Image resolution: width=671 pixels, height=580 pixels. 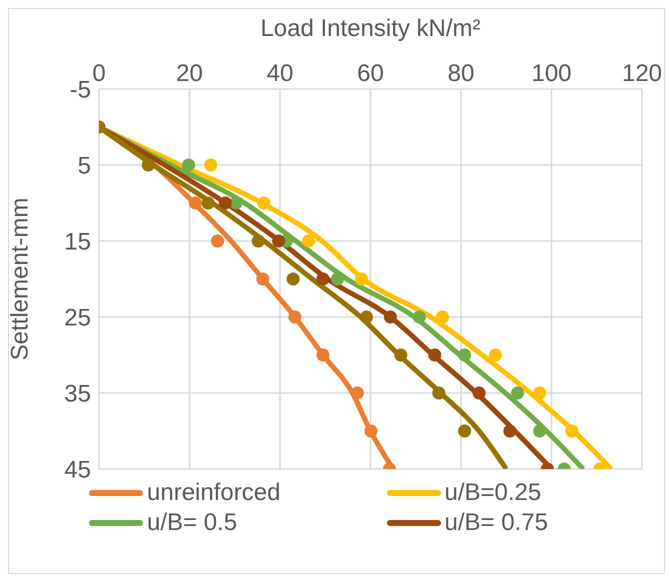 What do you see at coordinates (20, 279) in the screenshot?
I see `y-axis-title: Settlement-mm` at bounding box center [20, 279].